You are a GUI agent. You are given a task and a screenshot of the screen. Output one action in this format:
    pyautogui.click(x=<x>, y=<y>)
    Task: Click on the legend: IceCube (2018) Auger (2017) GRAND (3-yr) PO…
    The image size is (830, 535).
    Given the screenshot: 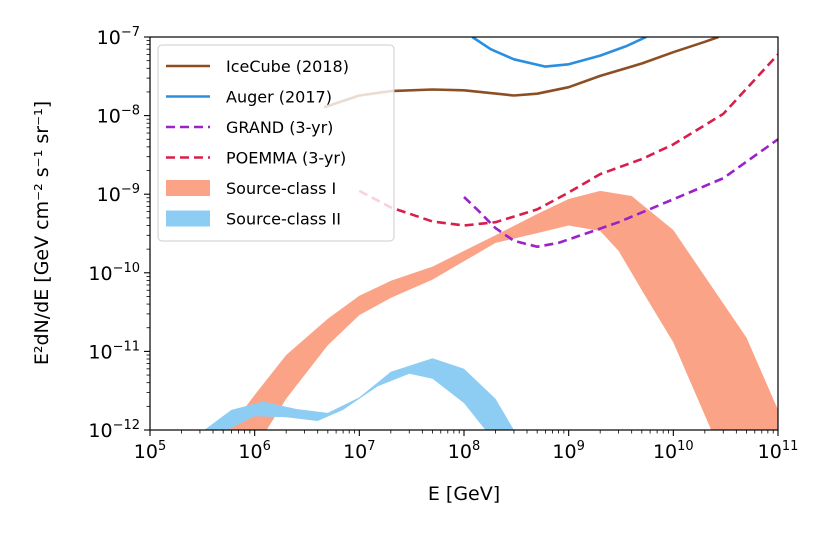 What is the action you would take?
    pyautogui.click(x=276, y=143)
    